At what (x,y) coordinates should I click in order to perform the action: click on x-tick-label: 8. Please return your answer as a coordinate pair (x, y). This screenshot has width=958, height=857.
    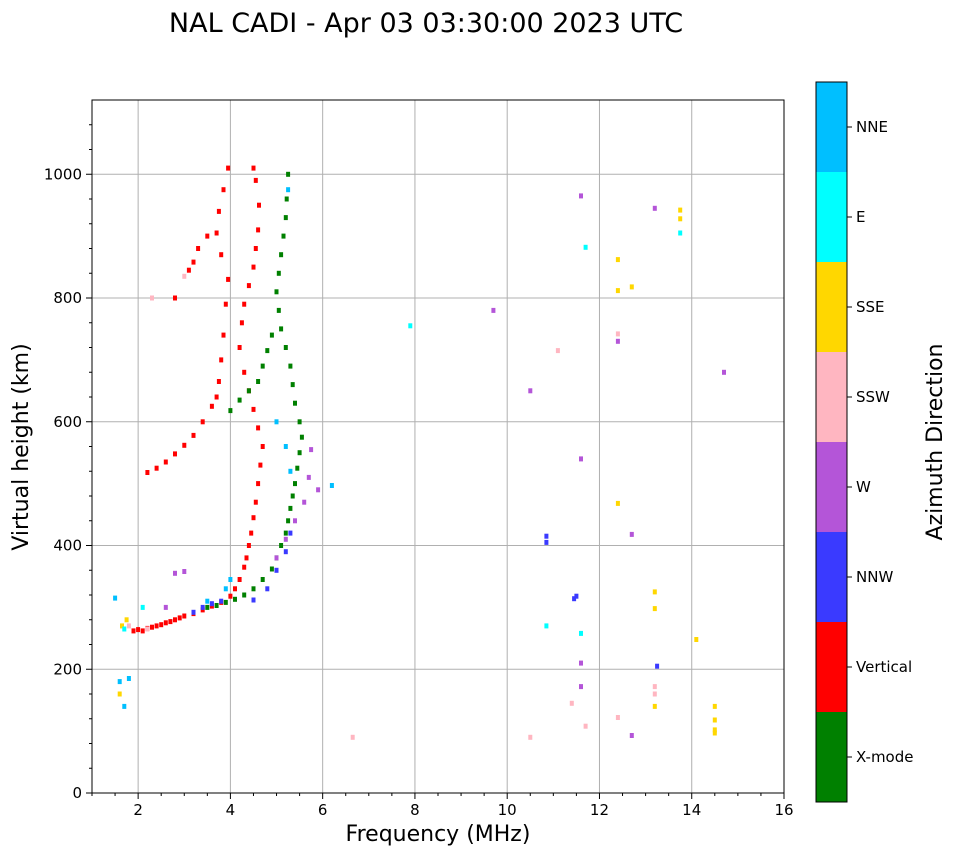
    Looking at the image, I should click on (415, 810).